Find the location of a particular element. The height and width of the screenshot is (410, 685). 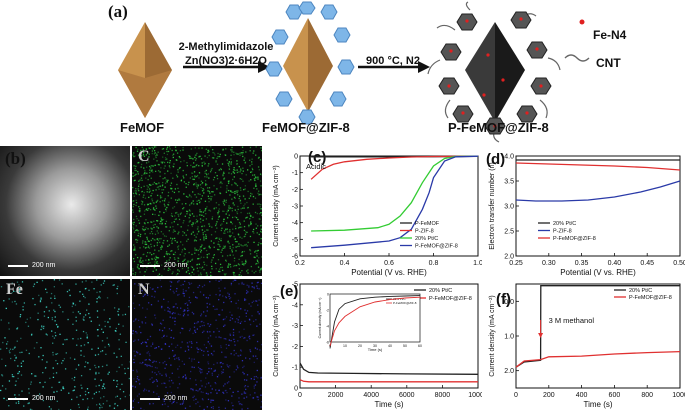

series-line-20-pt-c is located at coordinates (395, 193).